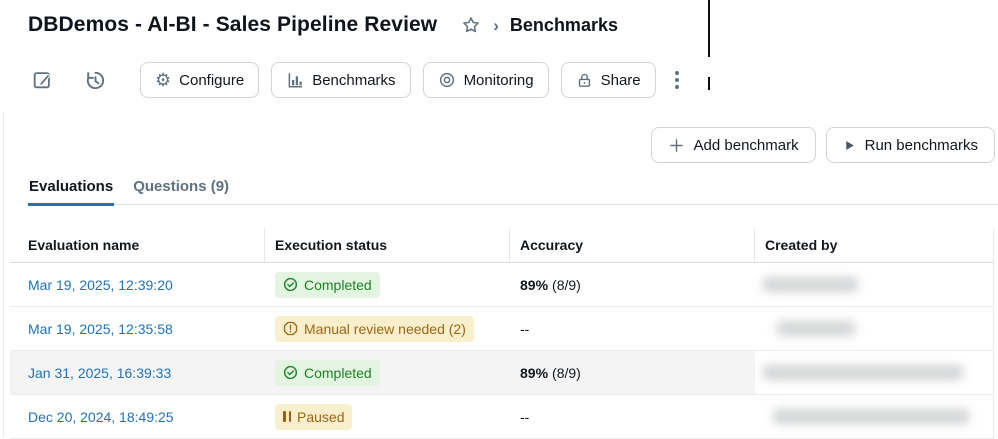  I want to click on tab-evaluations: Evaluations, so click(71, 188).